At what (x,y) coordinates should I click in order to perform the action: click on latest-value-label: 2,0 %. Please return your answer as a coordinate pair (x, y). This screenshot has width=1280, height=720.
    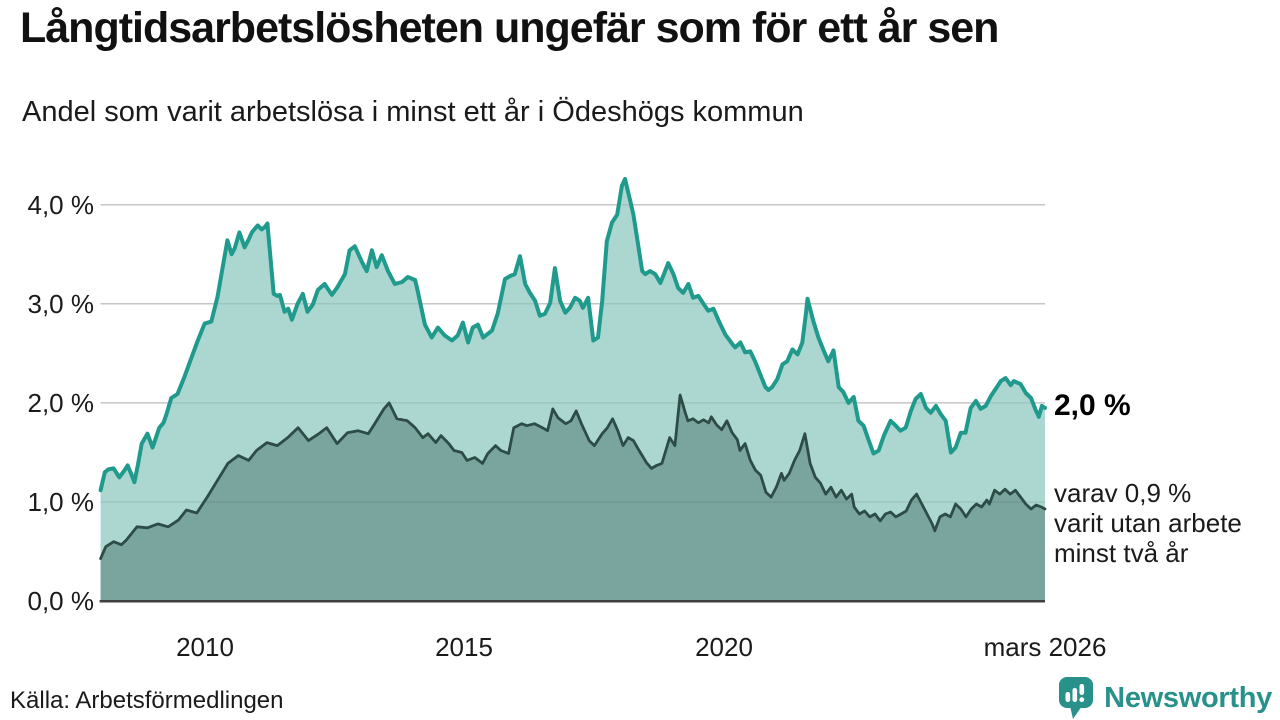
    Looking at the image, I should click on (1092, 405).